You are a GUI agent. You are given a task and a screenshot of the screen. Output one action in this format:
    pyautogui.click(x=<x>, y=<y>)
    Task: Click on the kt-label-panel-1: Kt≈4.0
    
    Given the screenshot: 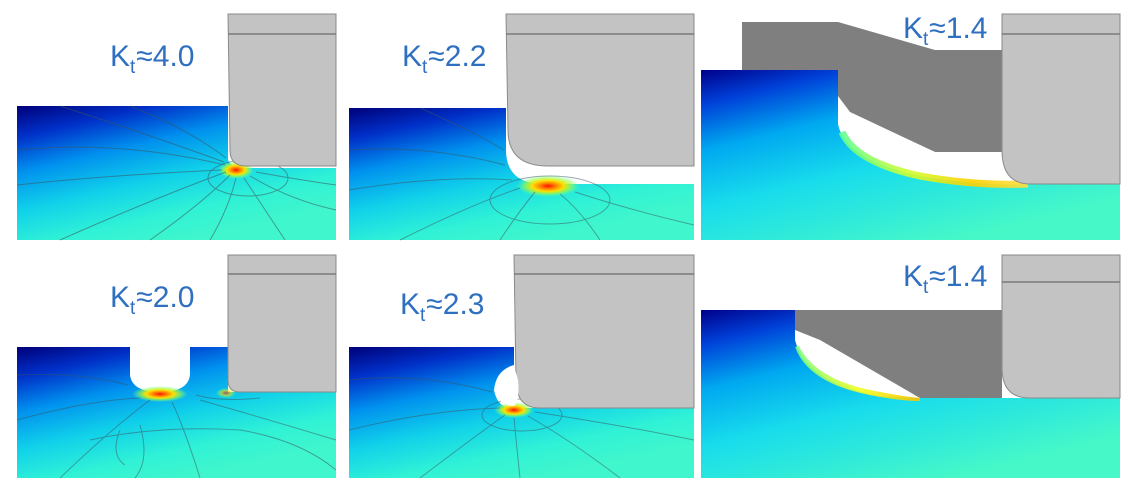 What is the action you would take?
    pyautogui.click(x=152, y=59)
    